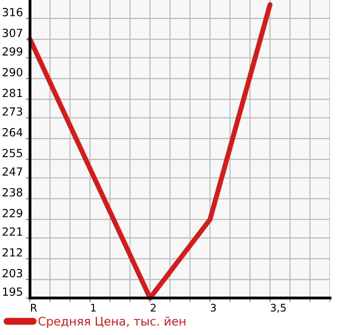 The width and height of the screenshot is (345, 335). Describe the element at coordinates (12, 291) in the screenshot. I see `y-tick-label: 195` at that location.